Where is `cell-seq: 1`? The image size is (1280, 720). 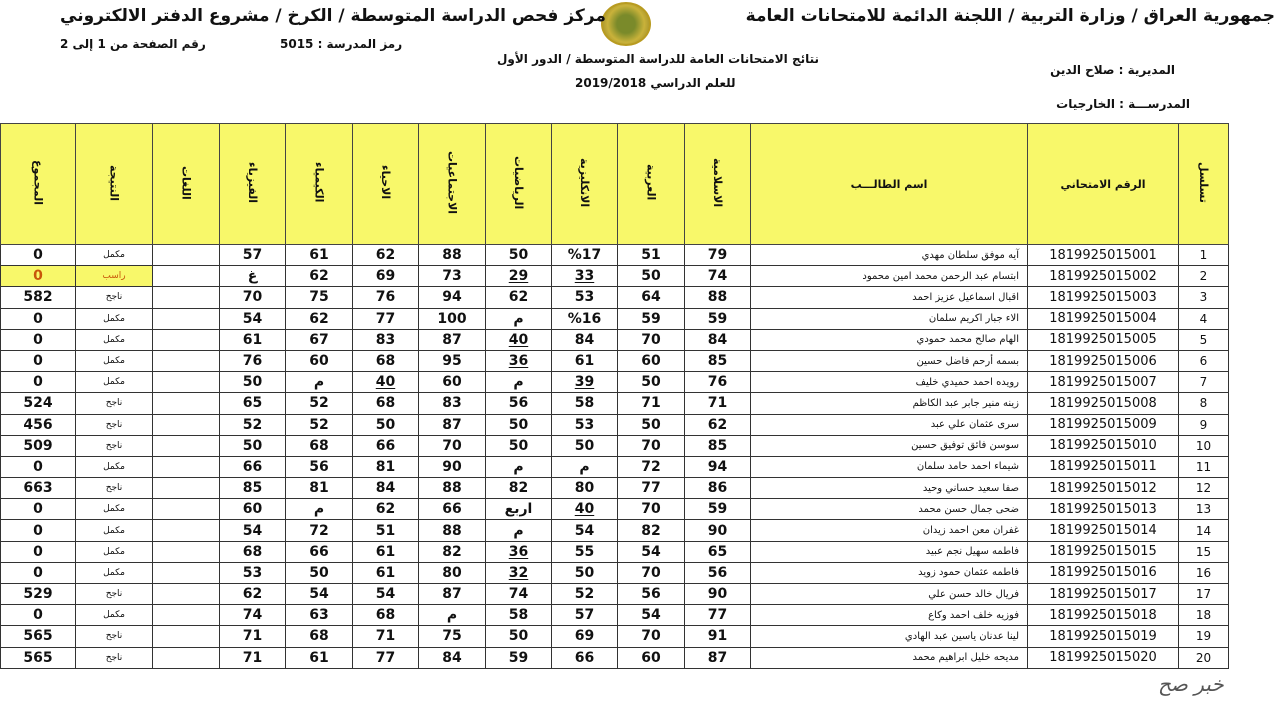 cell-seq: 1 is located at coordinates (1203, 255).